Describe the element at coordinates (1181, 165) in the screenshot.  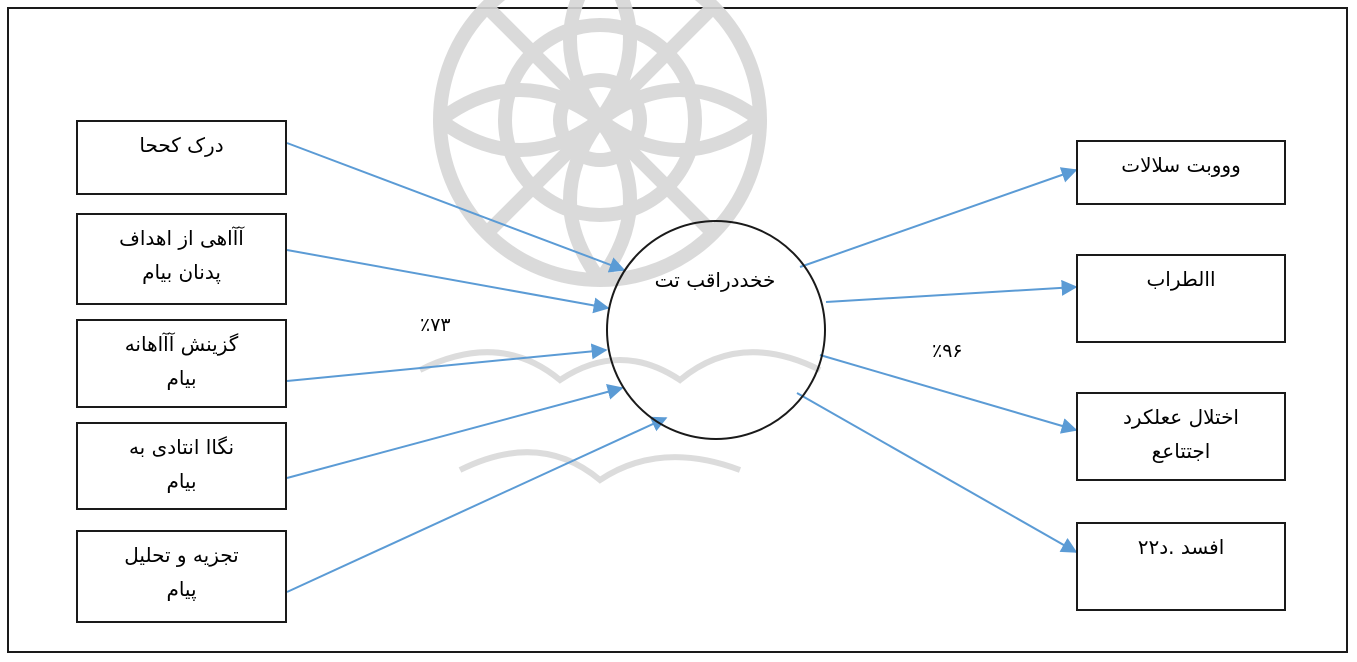
I see `output-node-1-line1: وووبت سلالات` at that location.